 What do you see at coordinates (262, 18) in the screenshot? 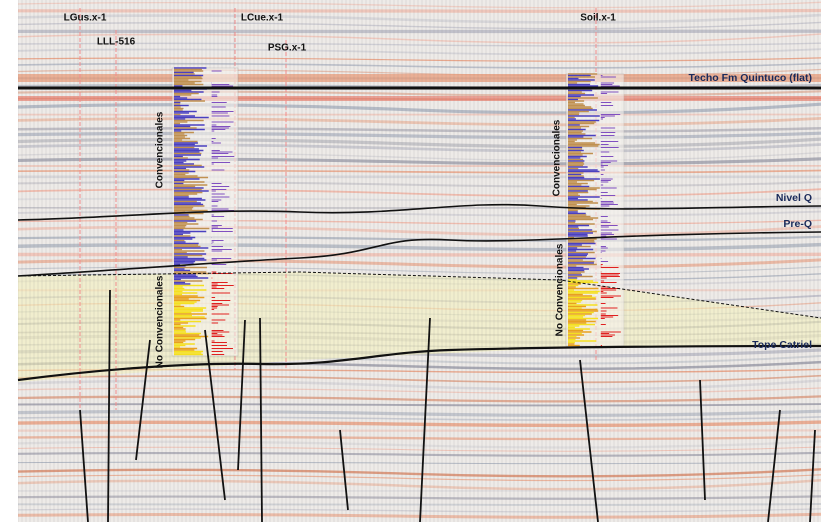
I see `well-label: LCue.x-1` at bounding box center [262, 18].